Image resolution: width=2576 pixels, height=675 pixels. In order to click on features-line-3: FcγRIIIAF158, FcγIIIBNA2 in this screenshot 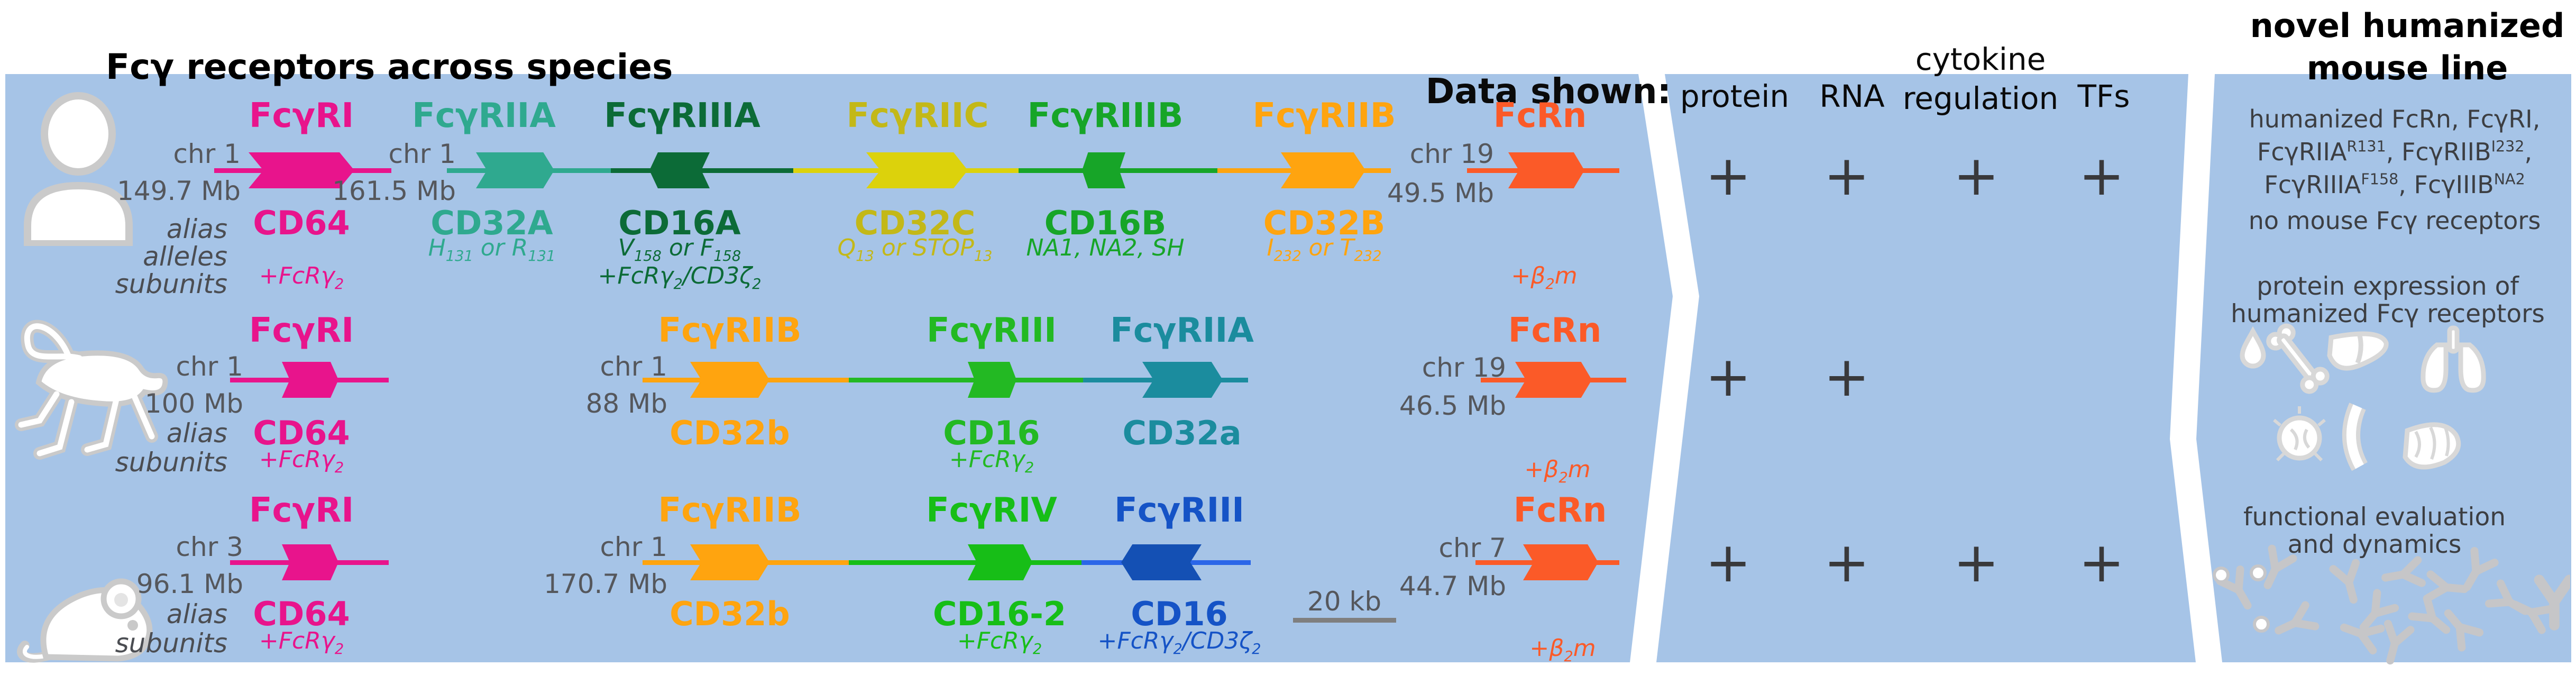, I will do `click(2394, 185)`.